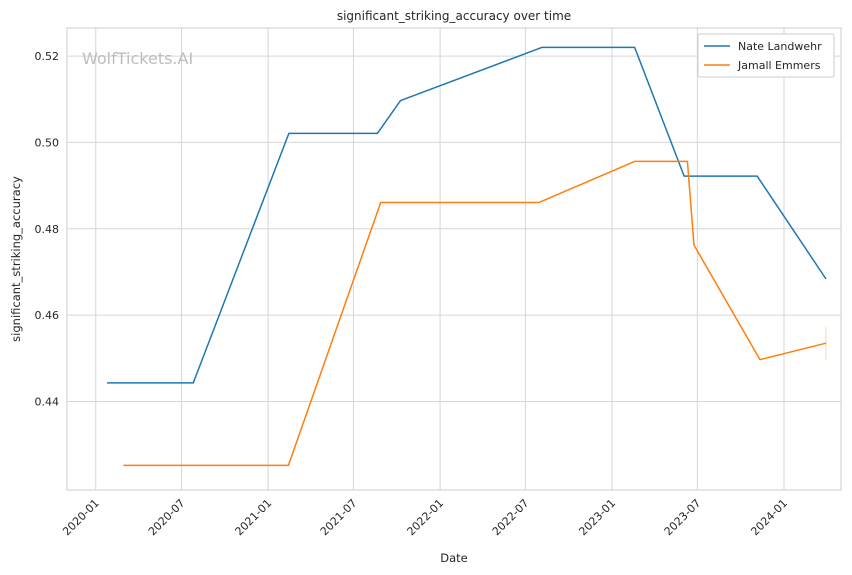 The width and height of the screenshot is (852, 575). What do you see at coordinates (254, 518) in the screenshot?
I see `x-tick-label: 2021-01` at bounding box center [254, 518].